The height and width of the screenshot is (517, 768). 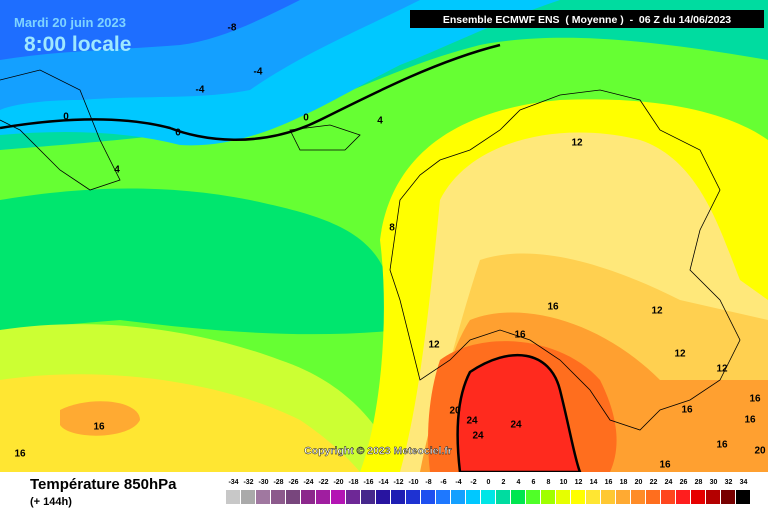 I want to click on scale-label: 8, so click(x=549, y=482).